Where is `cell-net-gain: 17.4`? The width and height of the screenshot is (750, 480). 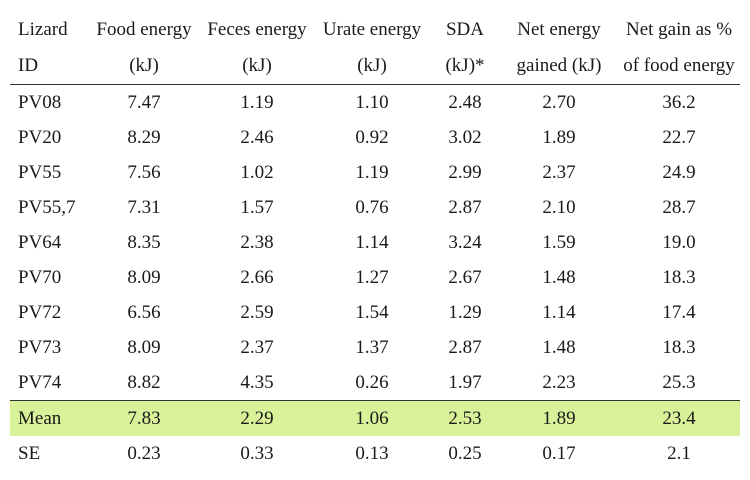 cell-net-gain: 17.4 is located at coordinates (679, 312).